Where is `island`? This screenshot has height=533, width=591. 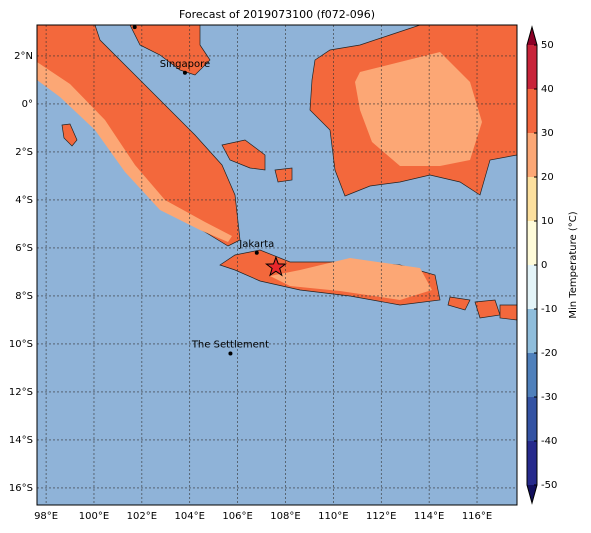
island is located at coordinates (69, 135).